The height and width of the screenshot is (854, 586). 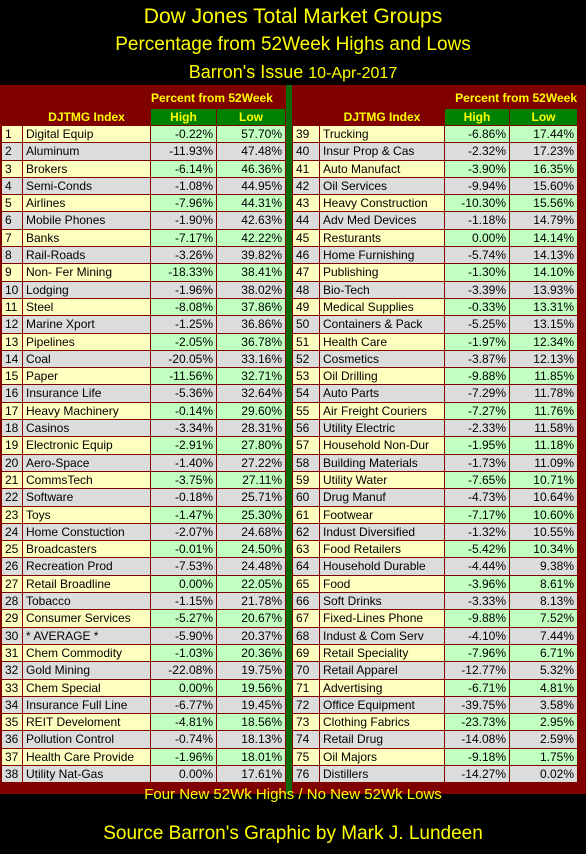 I want to click on table-row: 53 Oil Drilling -9.88% 11.85%, so click(x=434, y=376).